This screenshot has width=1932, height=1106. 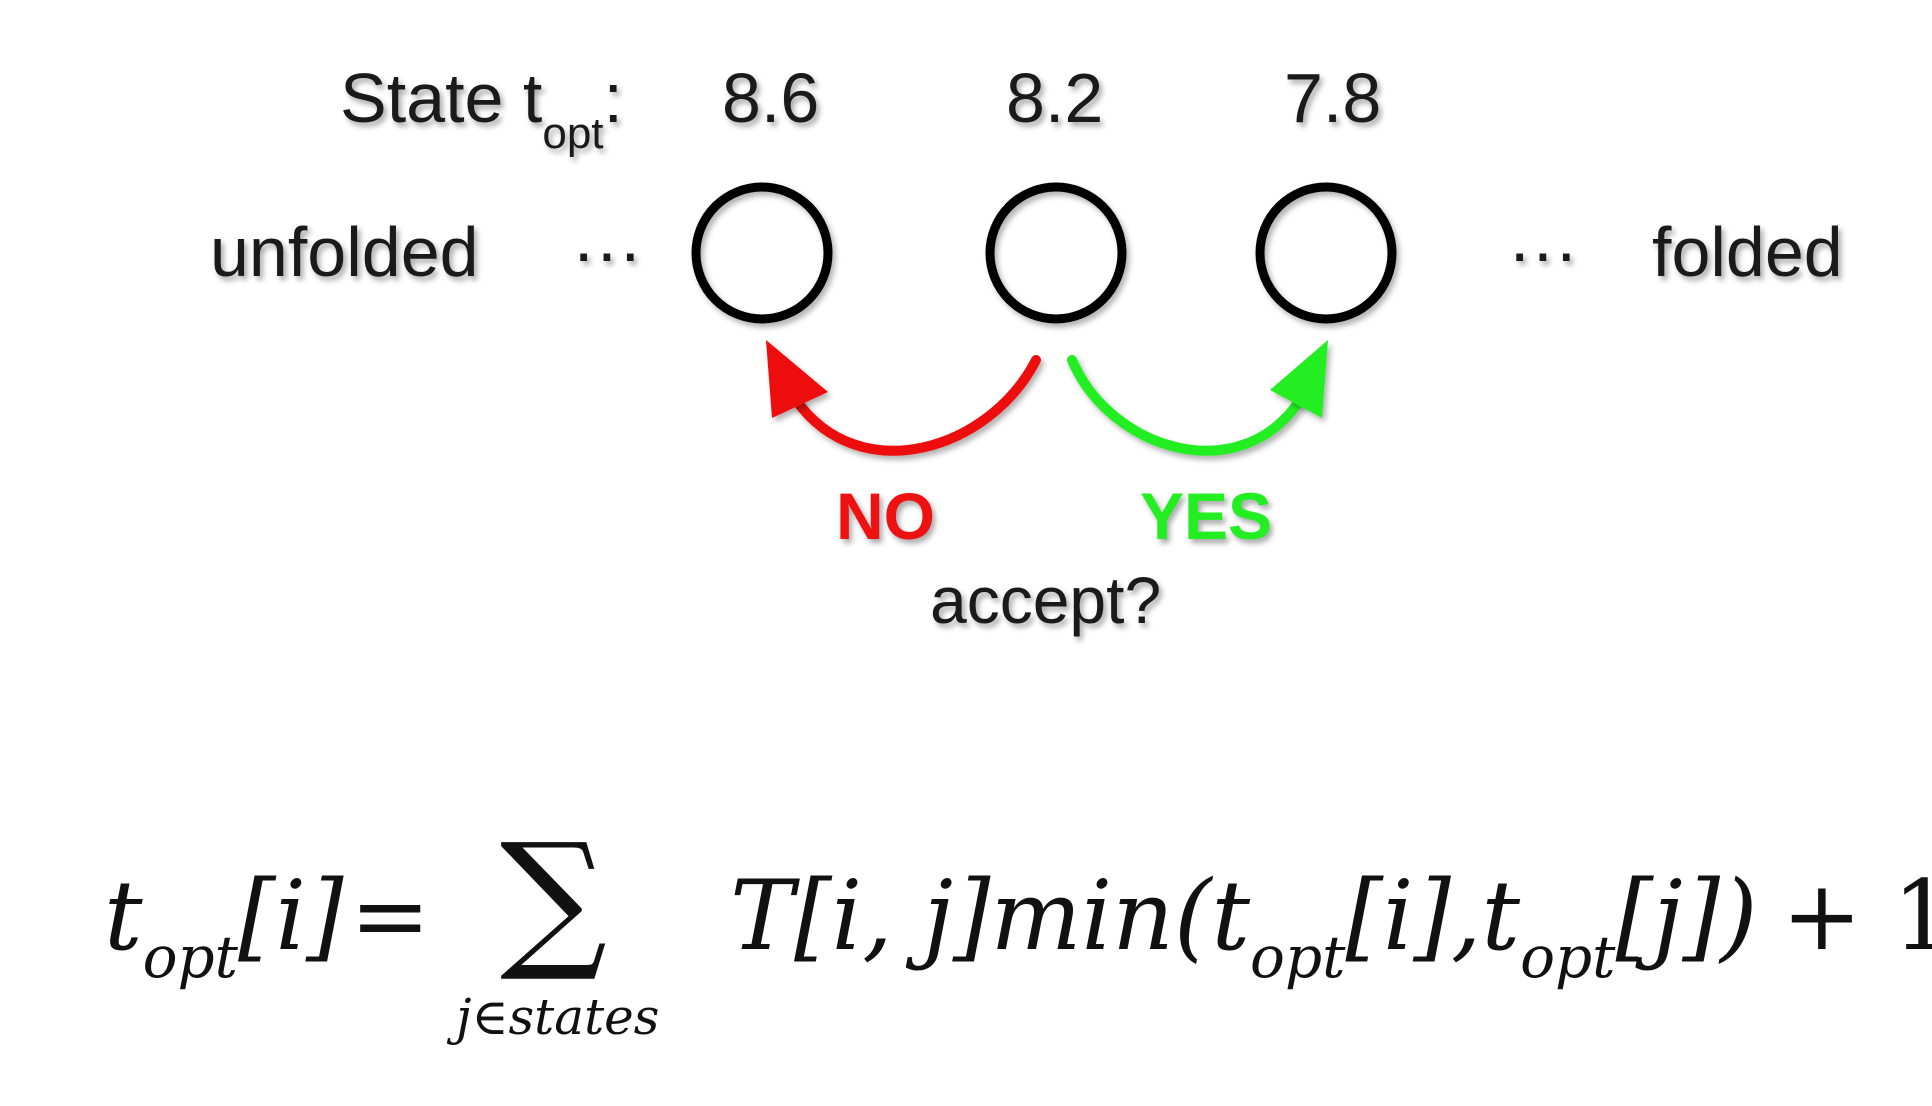 What do you see at coordinates (860, 916) in the screenshot?
I see `eq-term-T: T[i, j]` at bounding box center [860, 916].